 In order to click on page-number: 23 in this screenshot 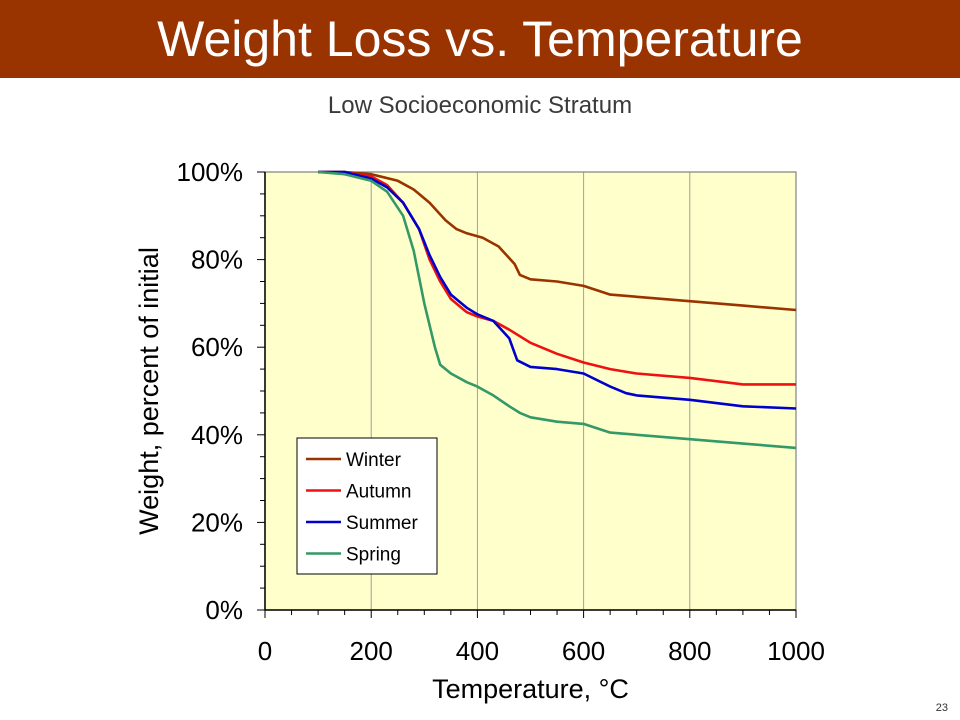, I will do `click(941, 708)`.